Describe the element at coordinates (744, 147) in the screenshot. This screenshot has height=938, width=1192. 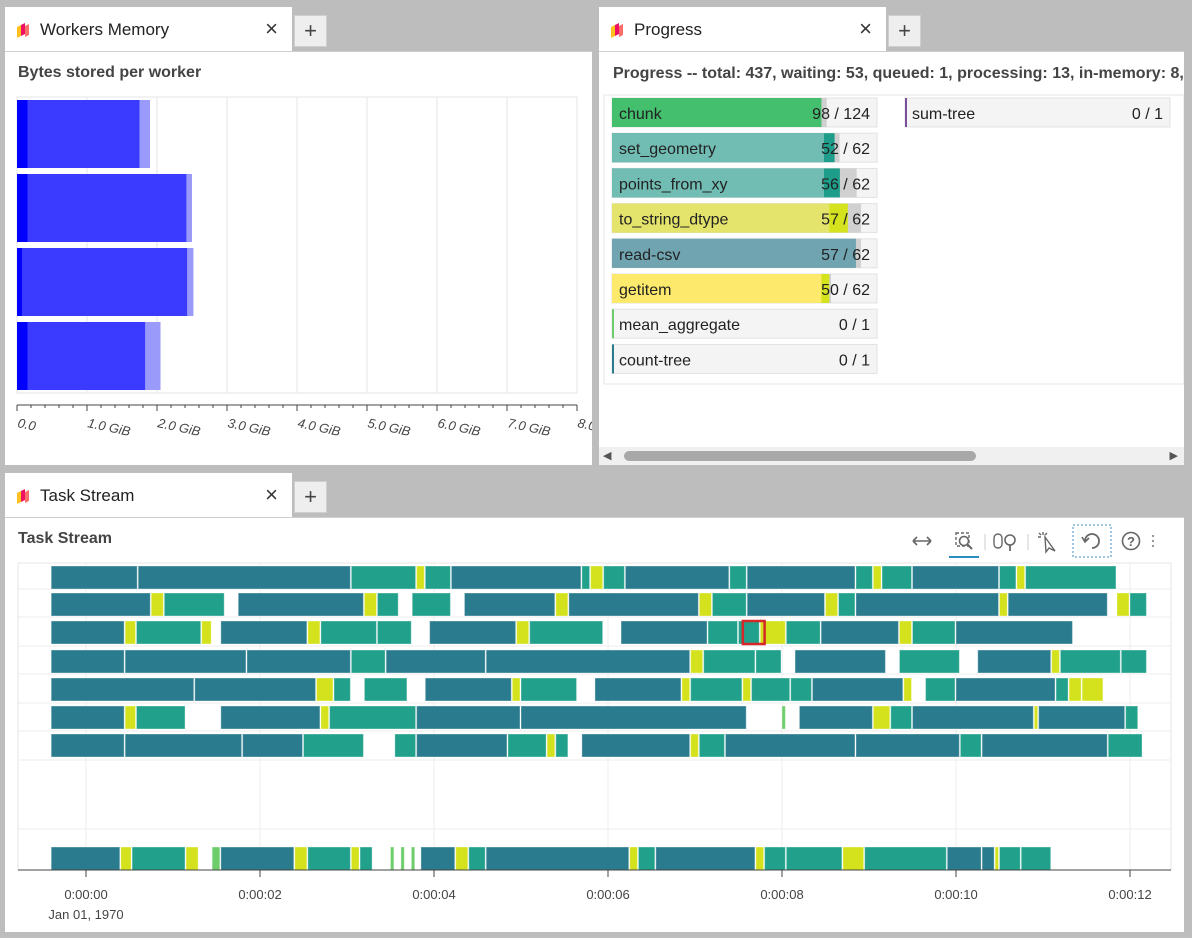
I see `progress-row-set_geometry: set_geometry 52 / 62` at that location.